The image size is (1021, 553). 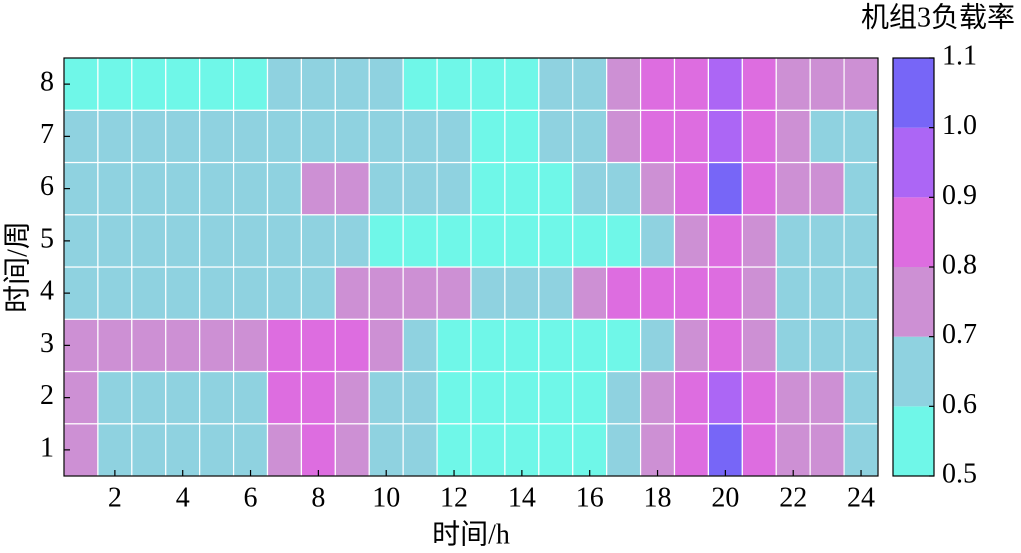 I want to click on x-tick-label: 18, so click(x=658, y=497).